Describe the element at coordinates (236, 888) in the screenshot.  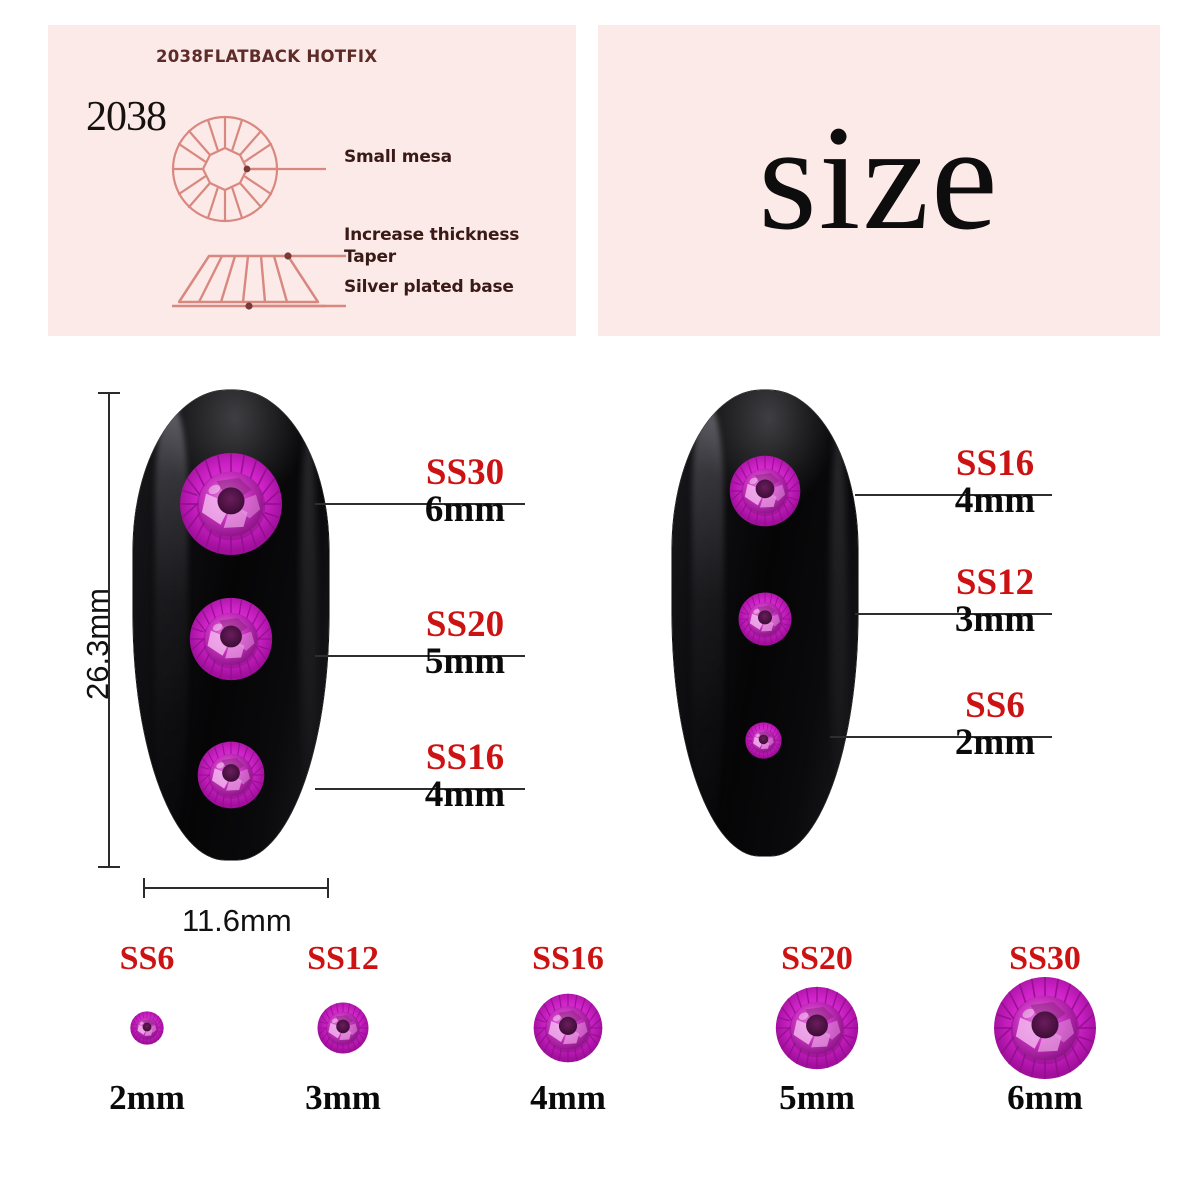
I see `dim-width-line` at that location.